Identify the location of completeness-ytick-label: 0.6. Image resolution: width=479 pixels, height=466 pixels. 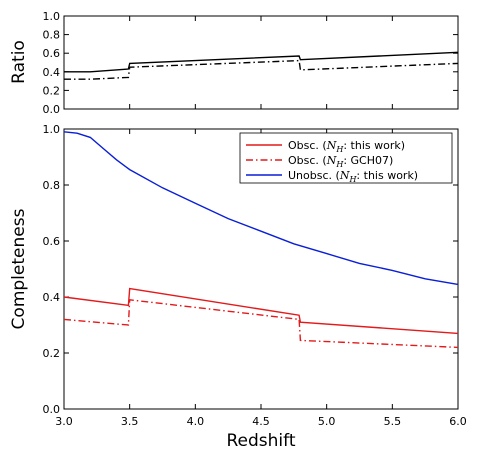
(52, 241).